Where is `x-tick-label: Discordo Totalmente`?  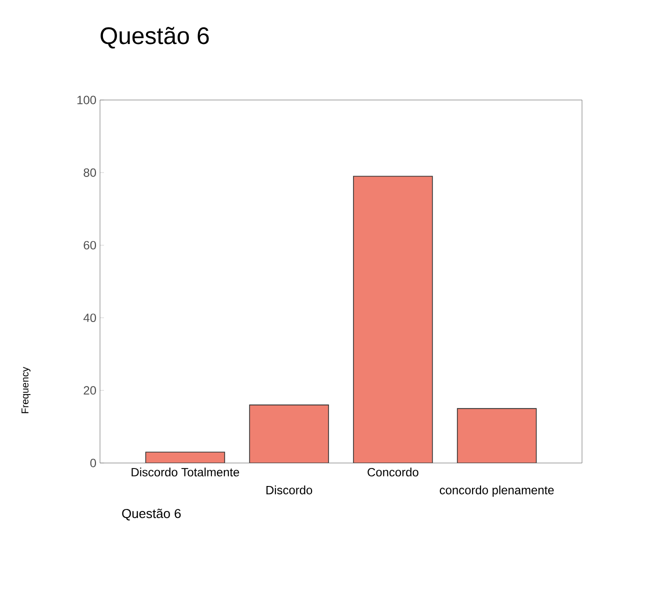
x-tick-label: Discordo Totalmente is located at coordinates (186, 472).